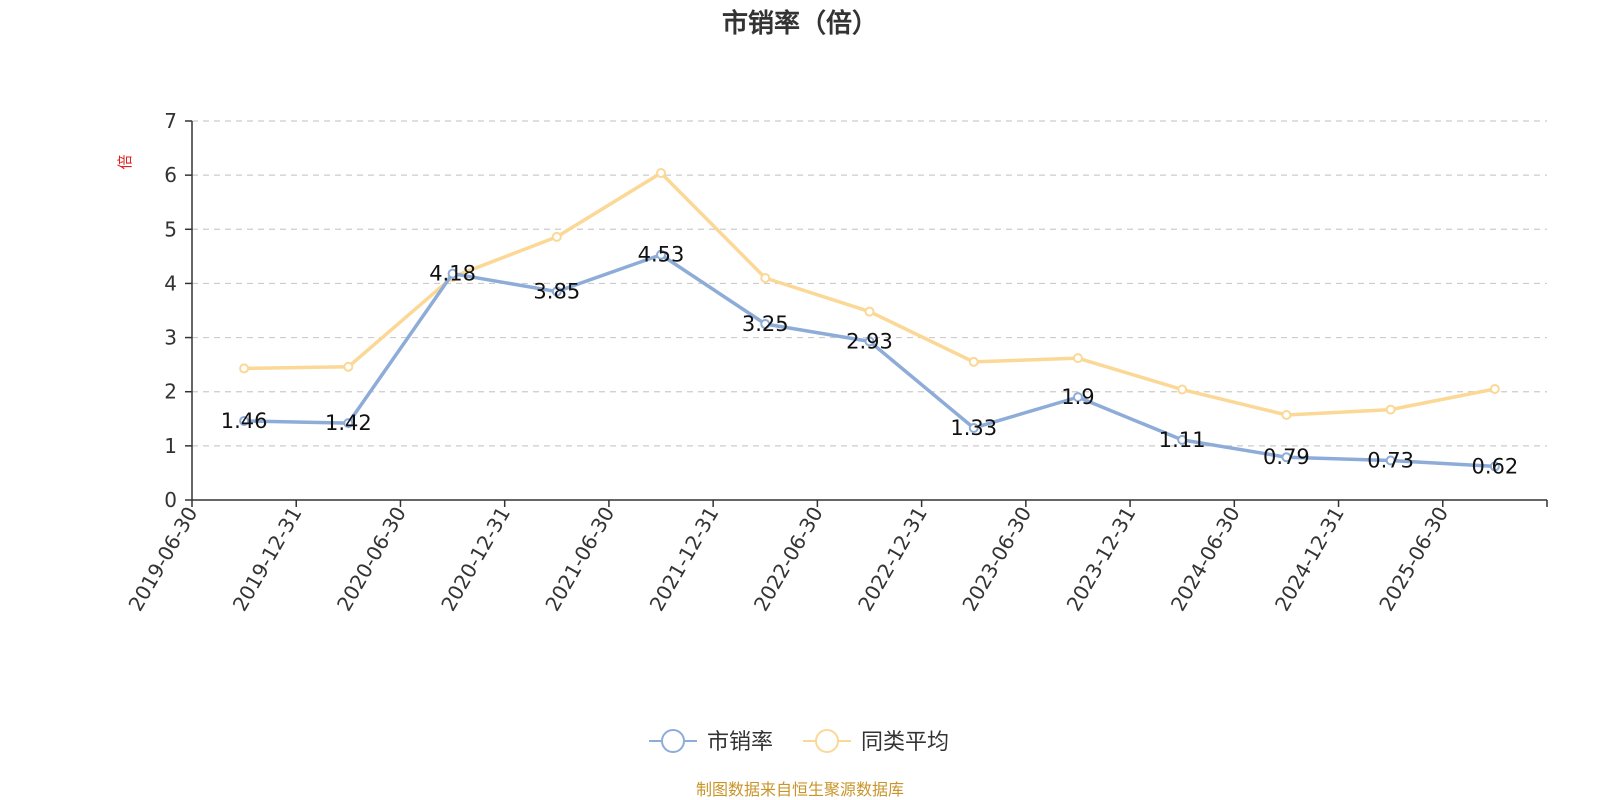 This screenshot has height=800, width=1600. I want to click on data-label: 1.33, so click(973, 428).